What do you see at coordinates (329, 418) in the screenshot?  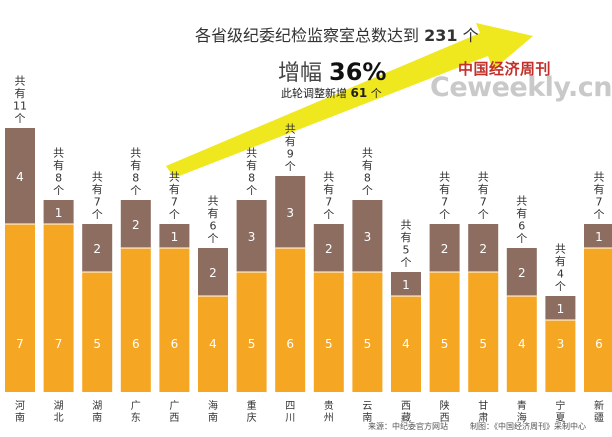 I see `category-label: 州` at bounding box center [329, 418].